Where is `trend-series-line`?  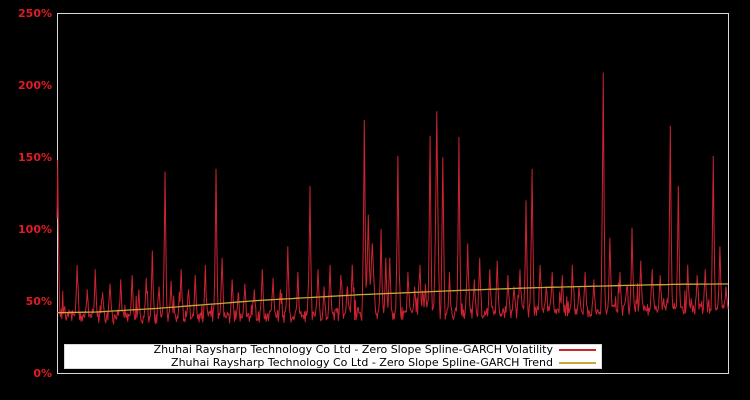
trend-series-line is located at coordinates (392, 298).